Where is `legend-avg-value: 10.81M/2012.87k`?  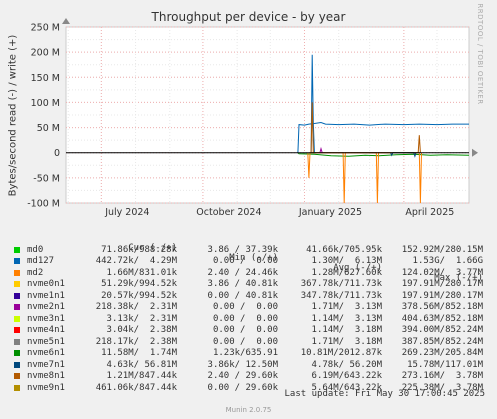 legend-avg-value: 10.81M/2012.87k is located at coordinates (341, 353).